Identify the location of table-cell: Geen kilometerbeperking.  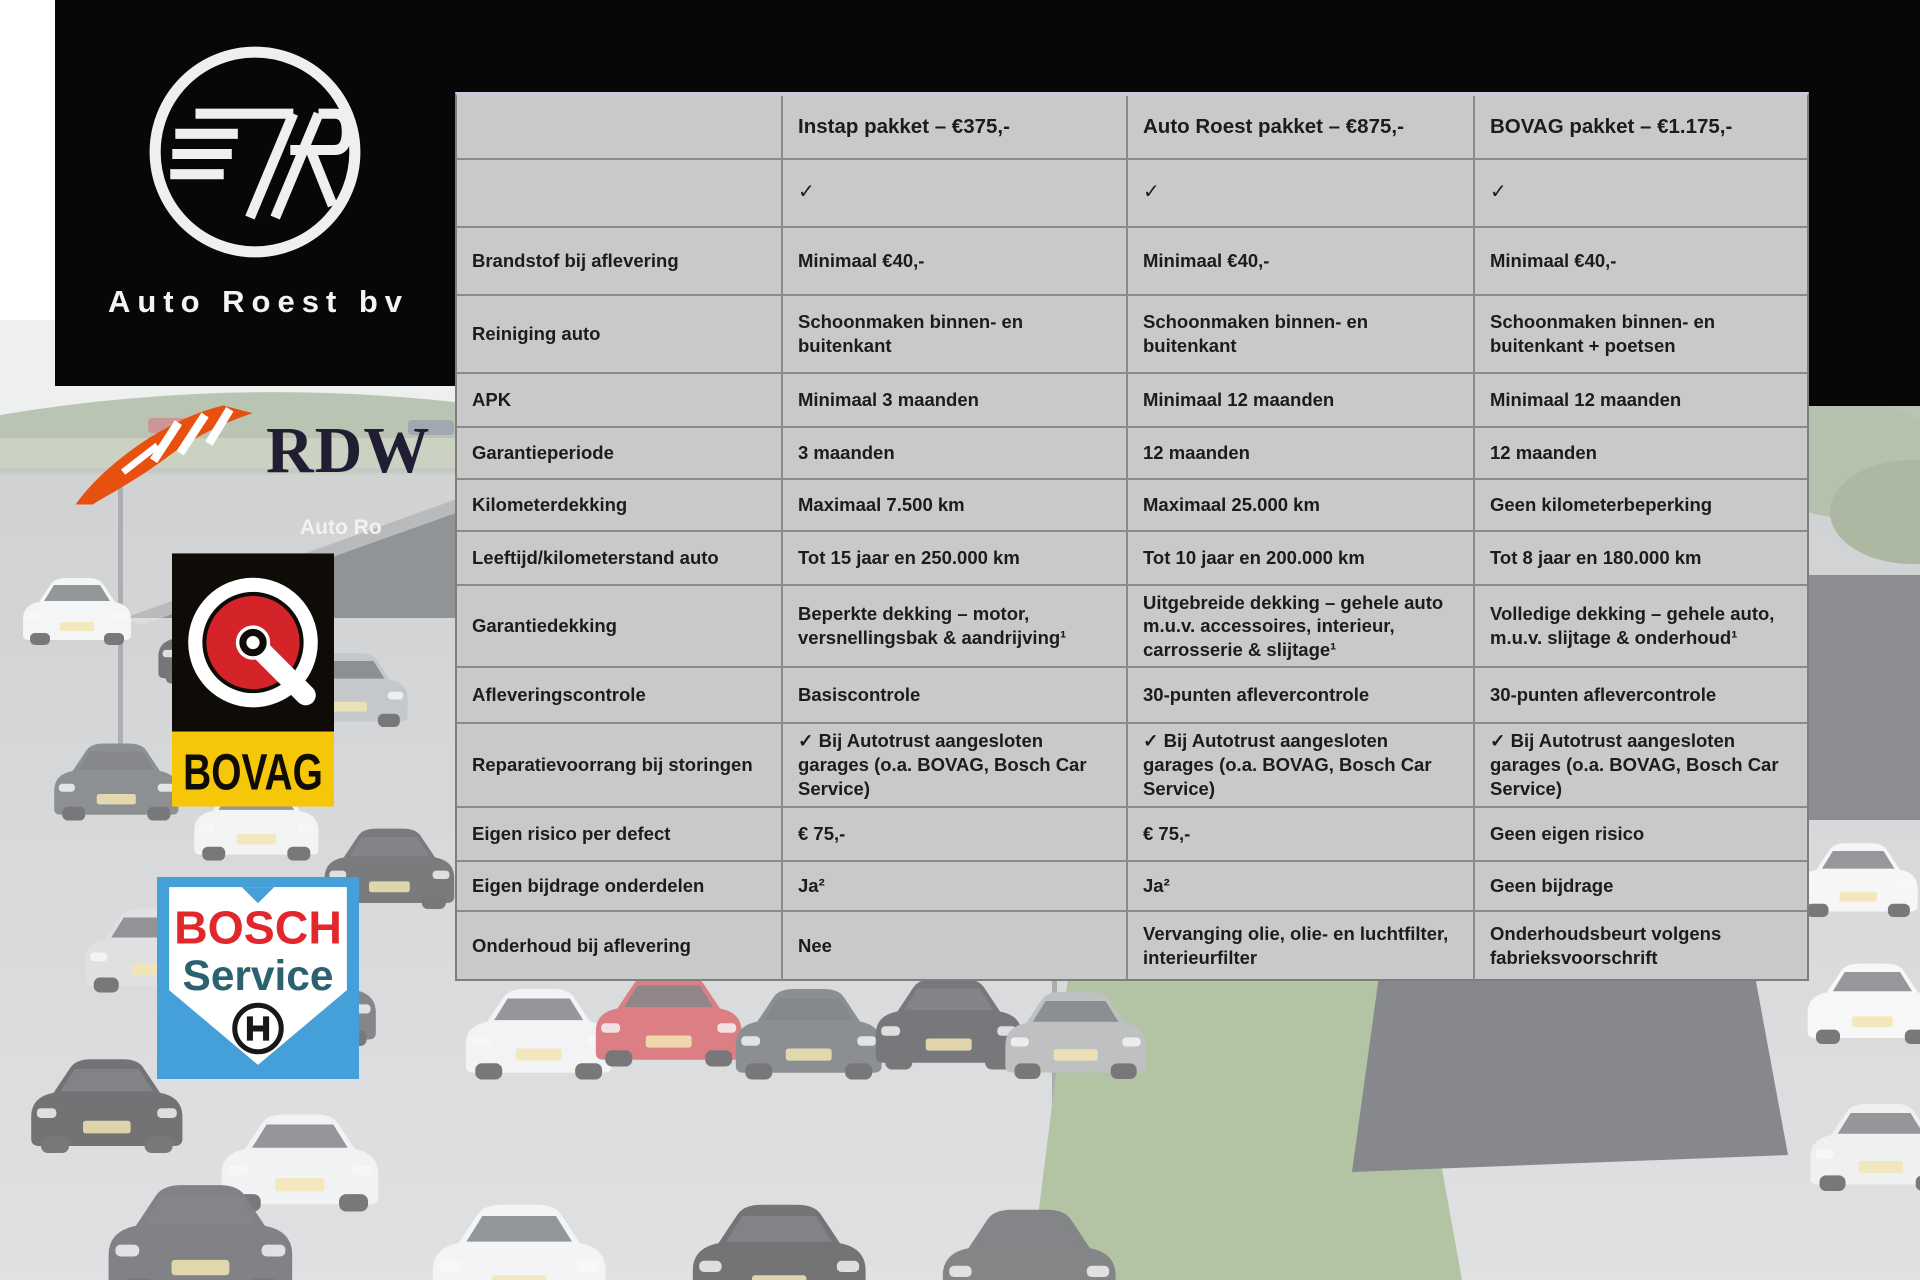
(1641, 506).